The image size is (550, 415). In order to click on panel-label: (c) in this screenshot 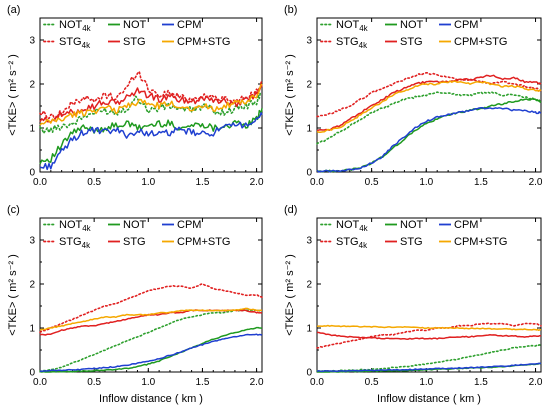, I will do `click(13, 210)`.